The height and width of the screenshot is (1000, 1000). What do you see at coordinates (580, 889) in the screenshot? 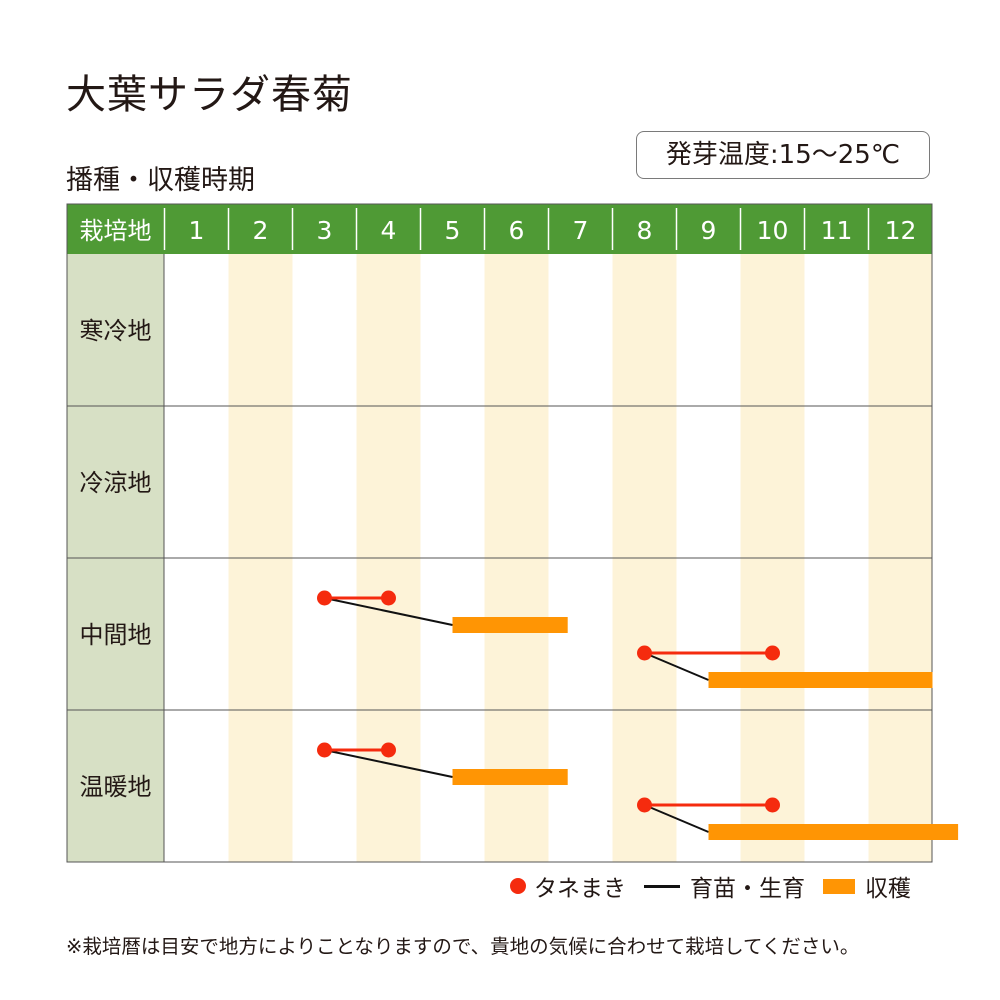
I see `legend-sowing-label: タネまき` at bounding box center [580, 889].